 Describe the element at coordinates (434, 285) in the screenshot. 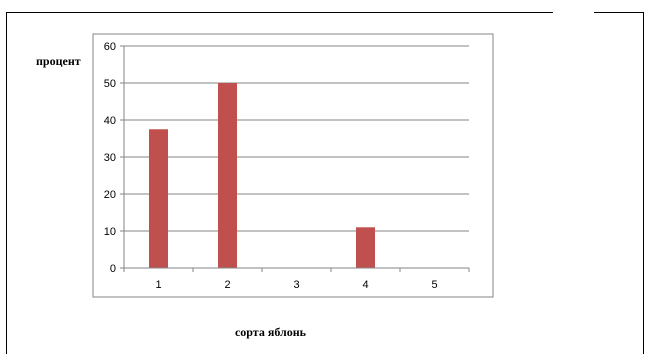

I see `x-tick-label: 5` at that location.